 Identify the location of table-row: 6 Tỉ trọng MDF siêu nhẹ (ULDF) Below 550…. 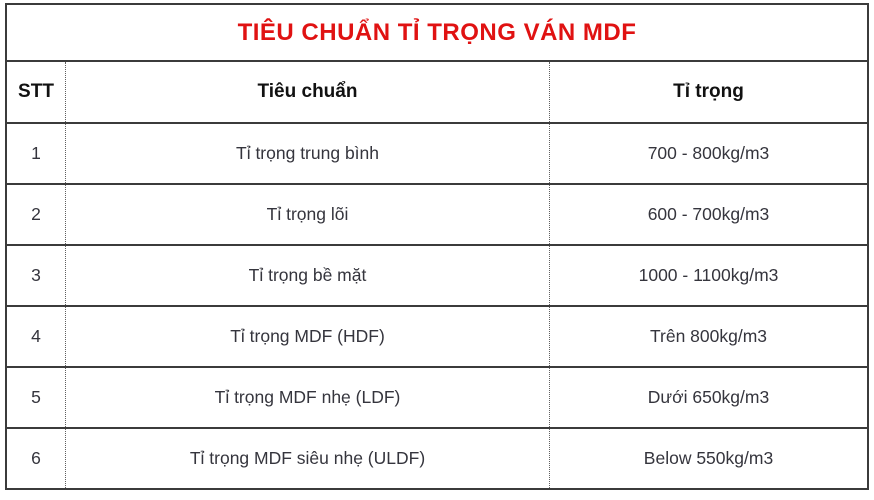
(437, 458).